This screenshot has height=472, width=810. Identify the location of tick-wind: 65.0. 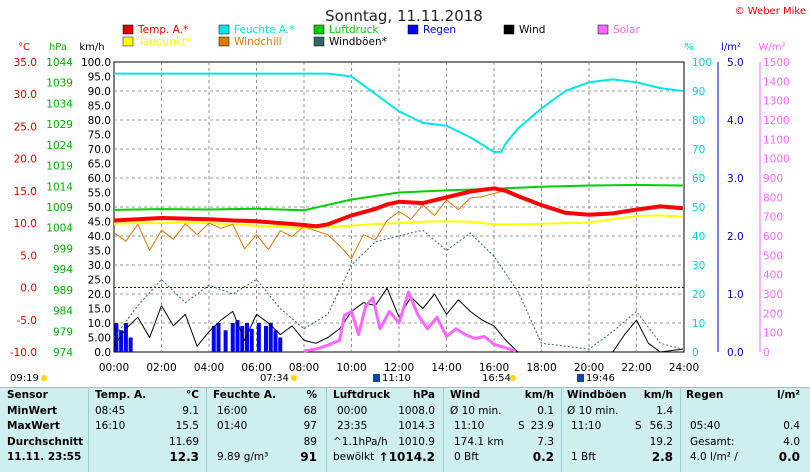
(99, 165).